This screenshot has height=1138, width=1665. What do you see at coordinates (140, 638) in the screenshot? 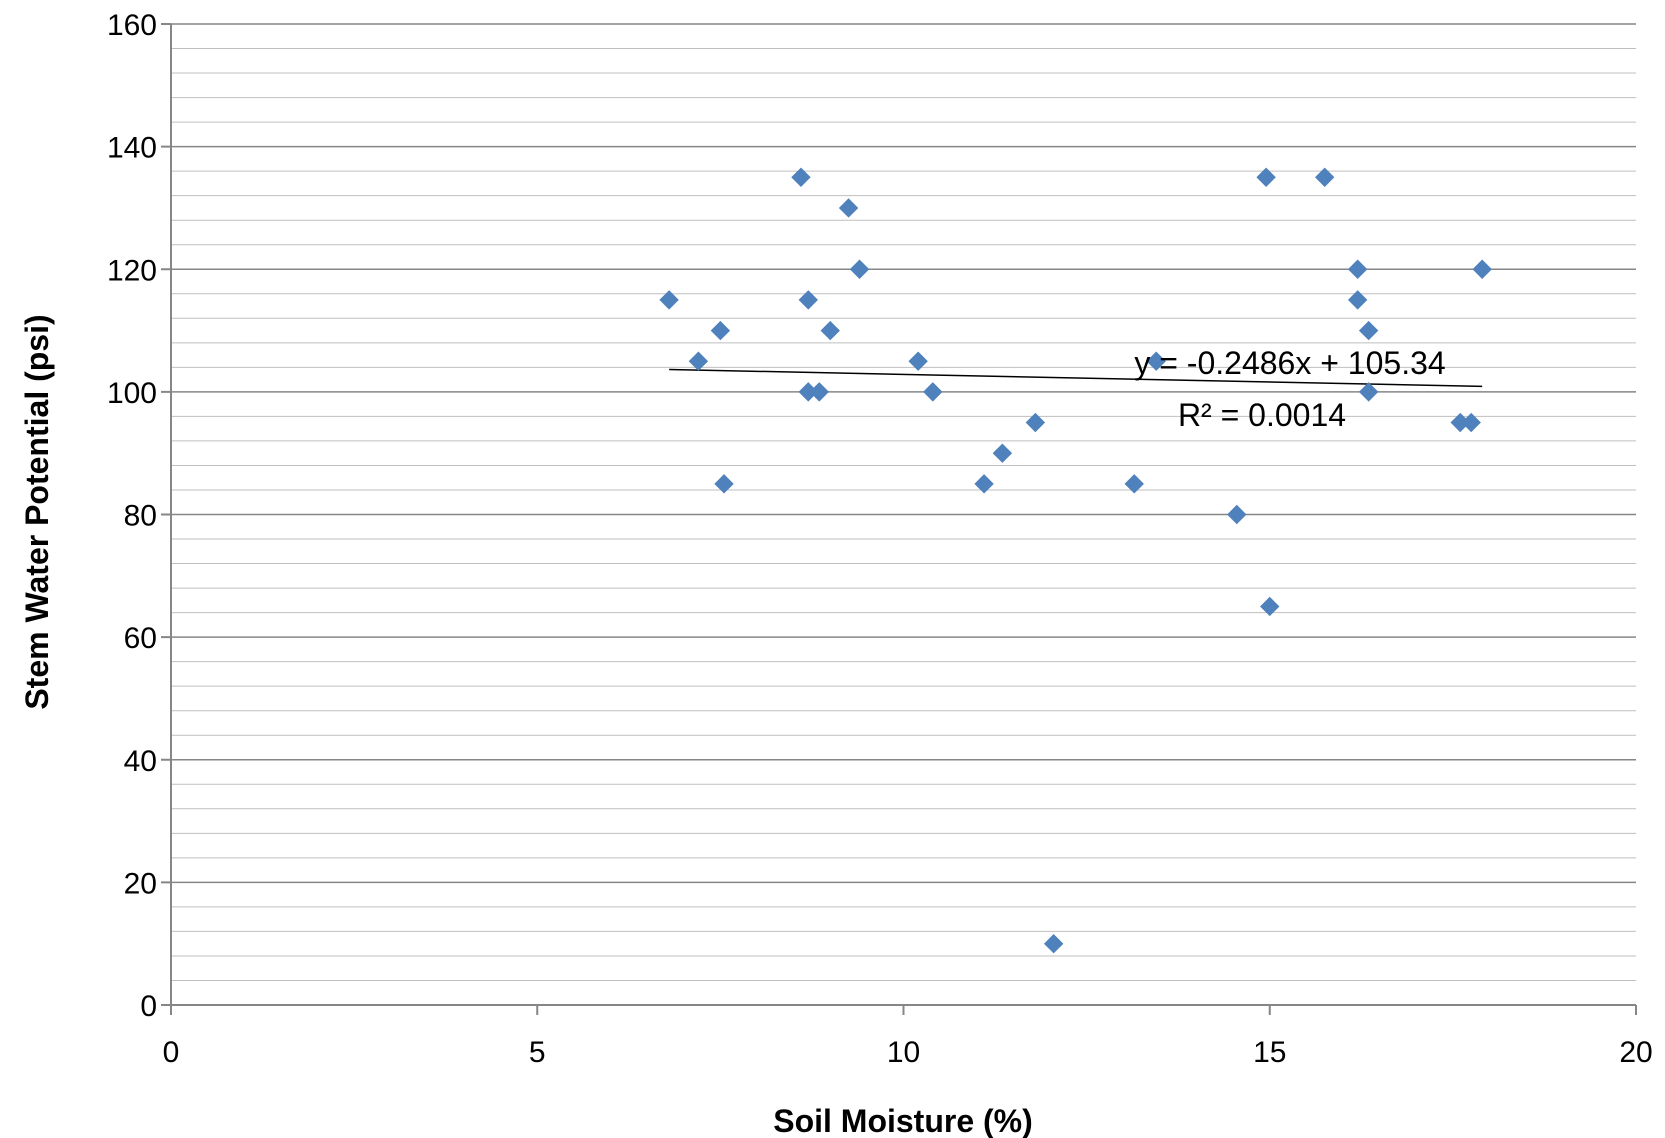
I see `y-tick-label: 60` at bounding box center [140, 638].